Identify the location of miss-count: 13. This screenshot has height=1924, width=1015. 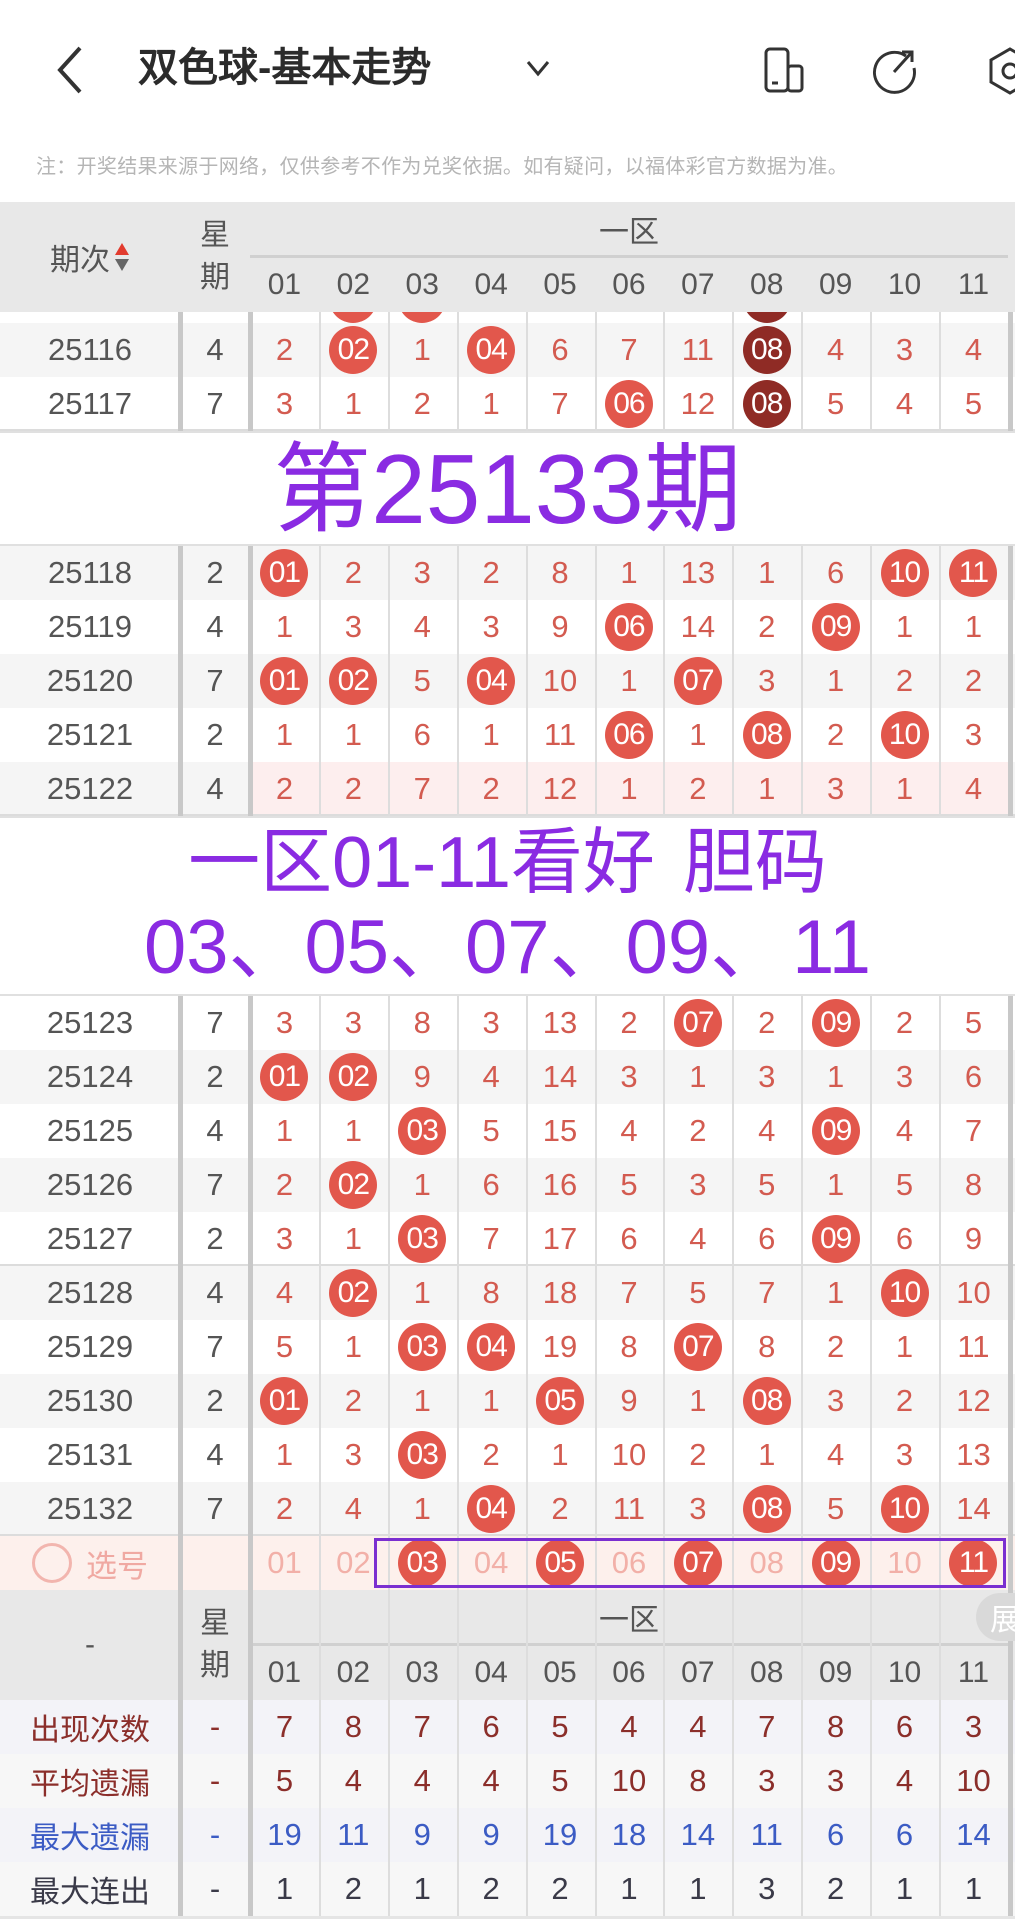
(698, 572).